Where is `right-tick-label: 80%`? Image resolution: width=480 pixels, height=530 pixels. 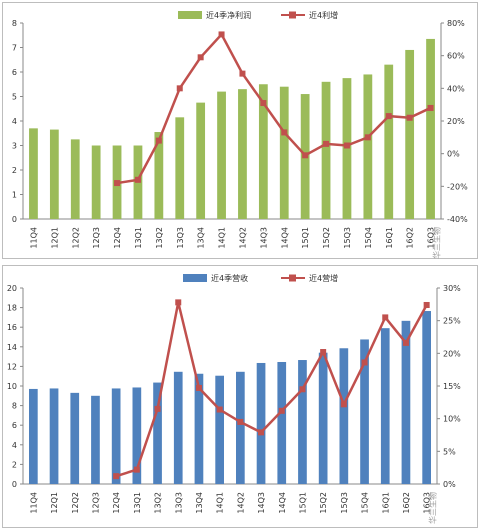 right-tick-label: 80% is located at coordinates (456, 23).